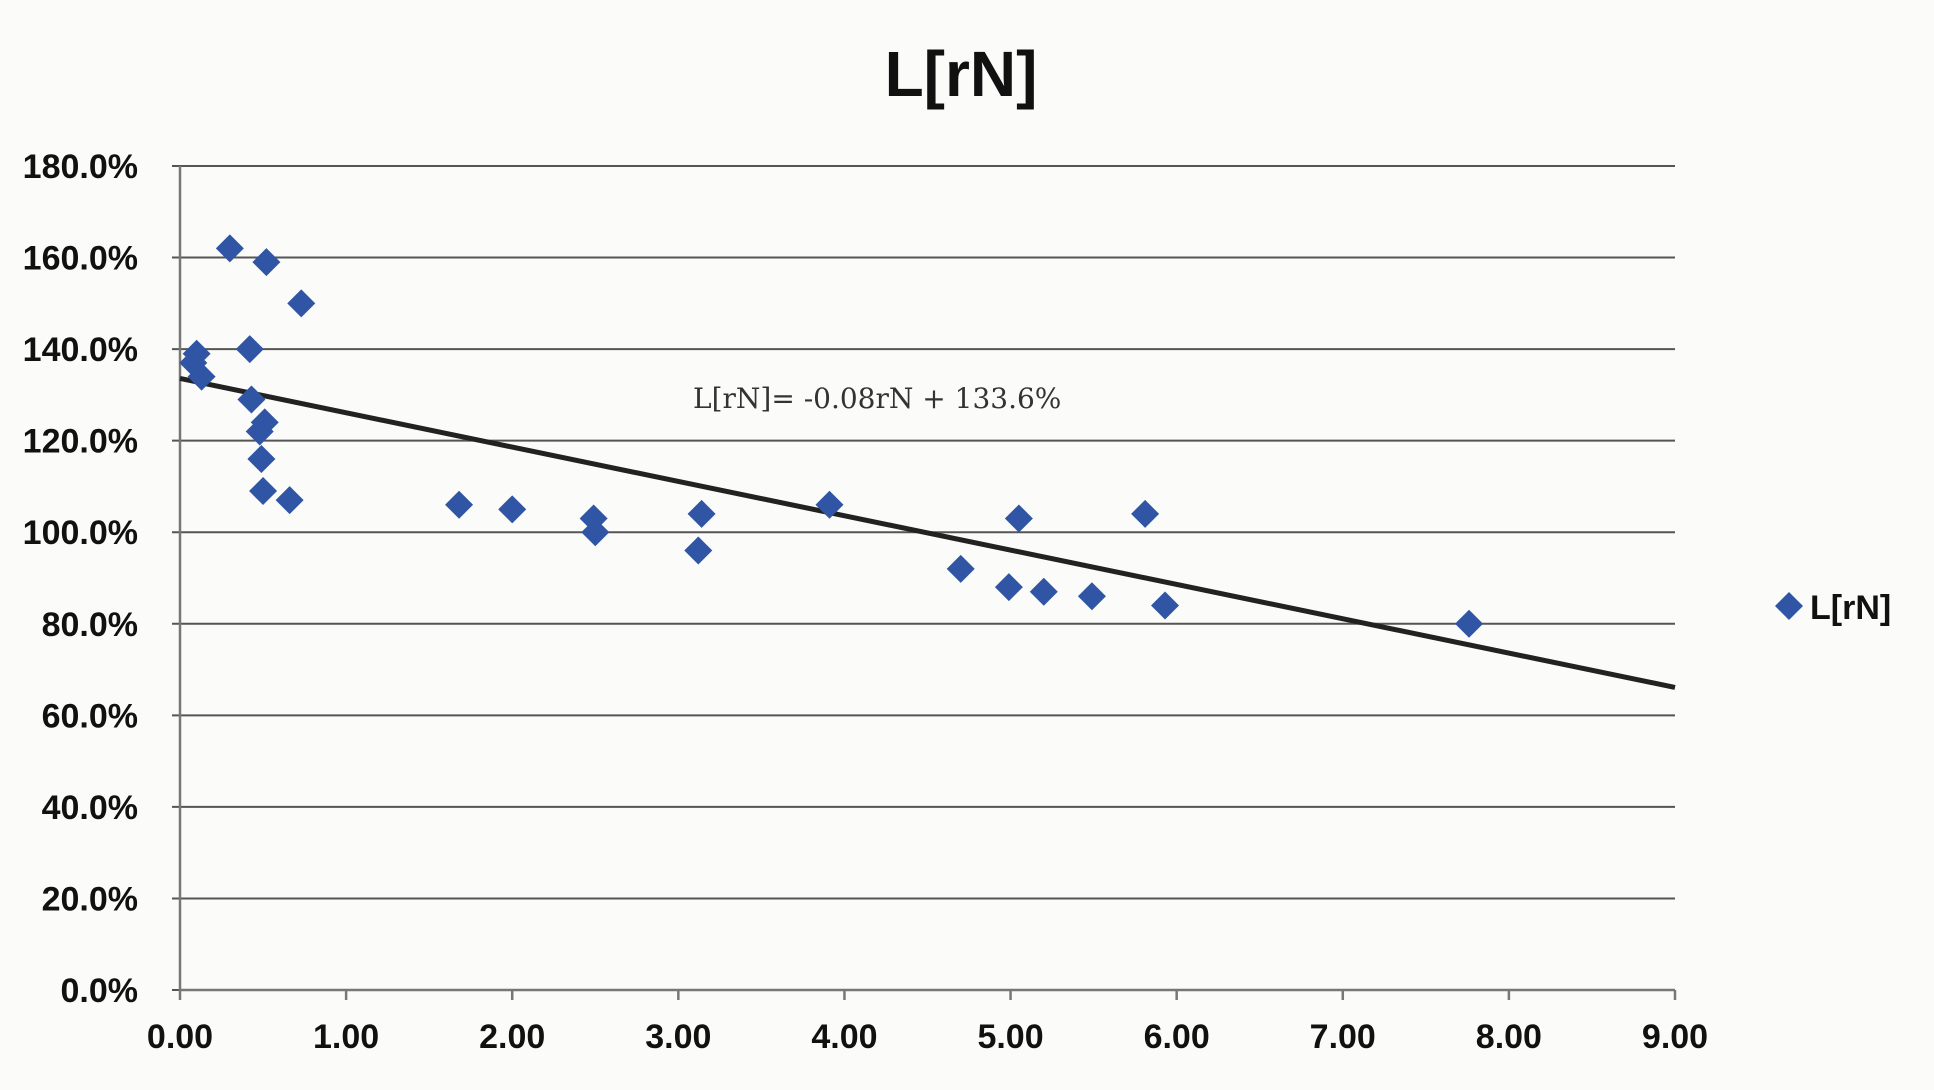 The height and width of the screenshot is (1090, 1934). Describe the element at coordinates (1850, 608) in the screenshot. I see `legend-label: L[rN]` at that location.